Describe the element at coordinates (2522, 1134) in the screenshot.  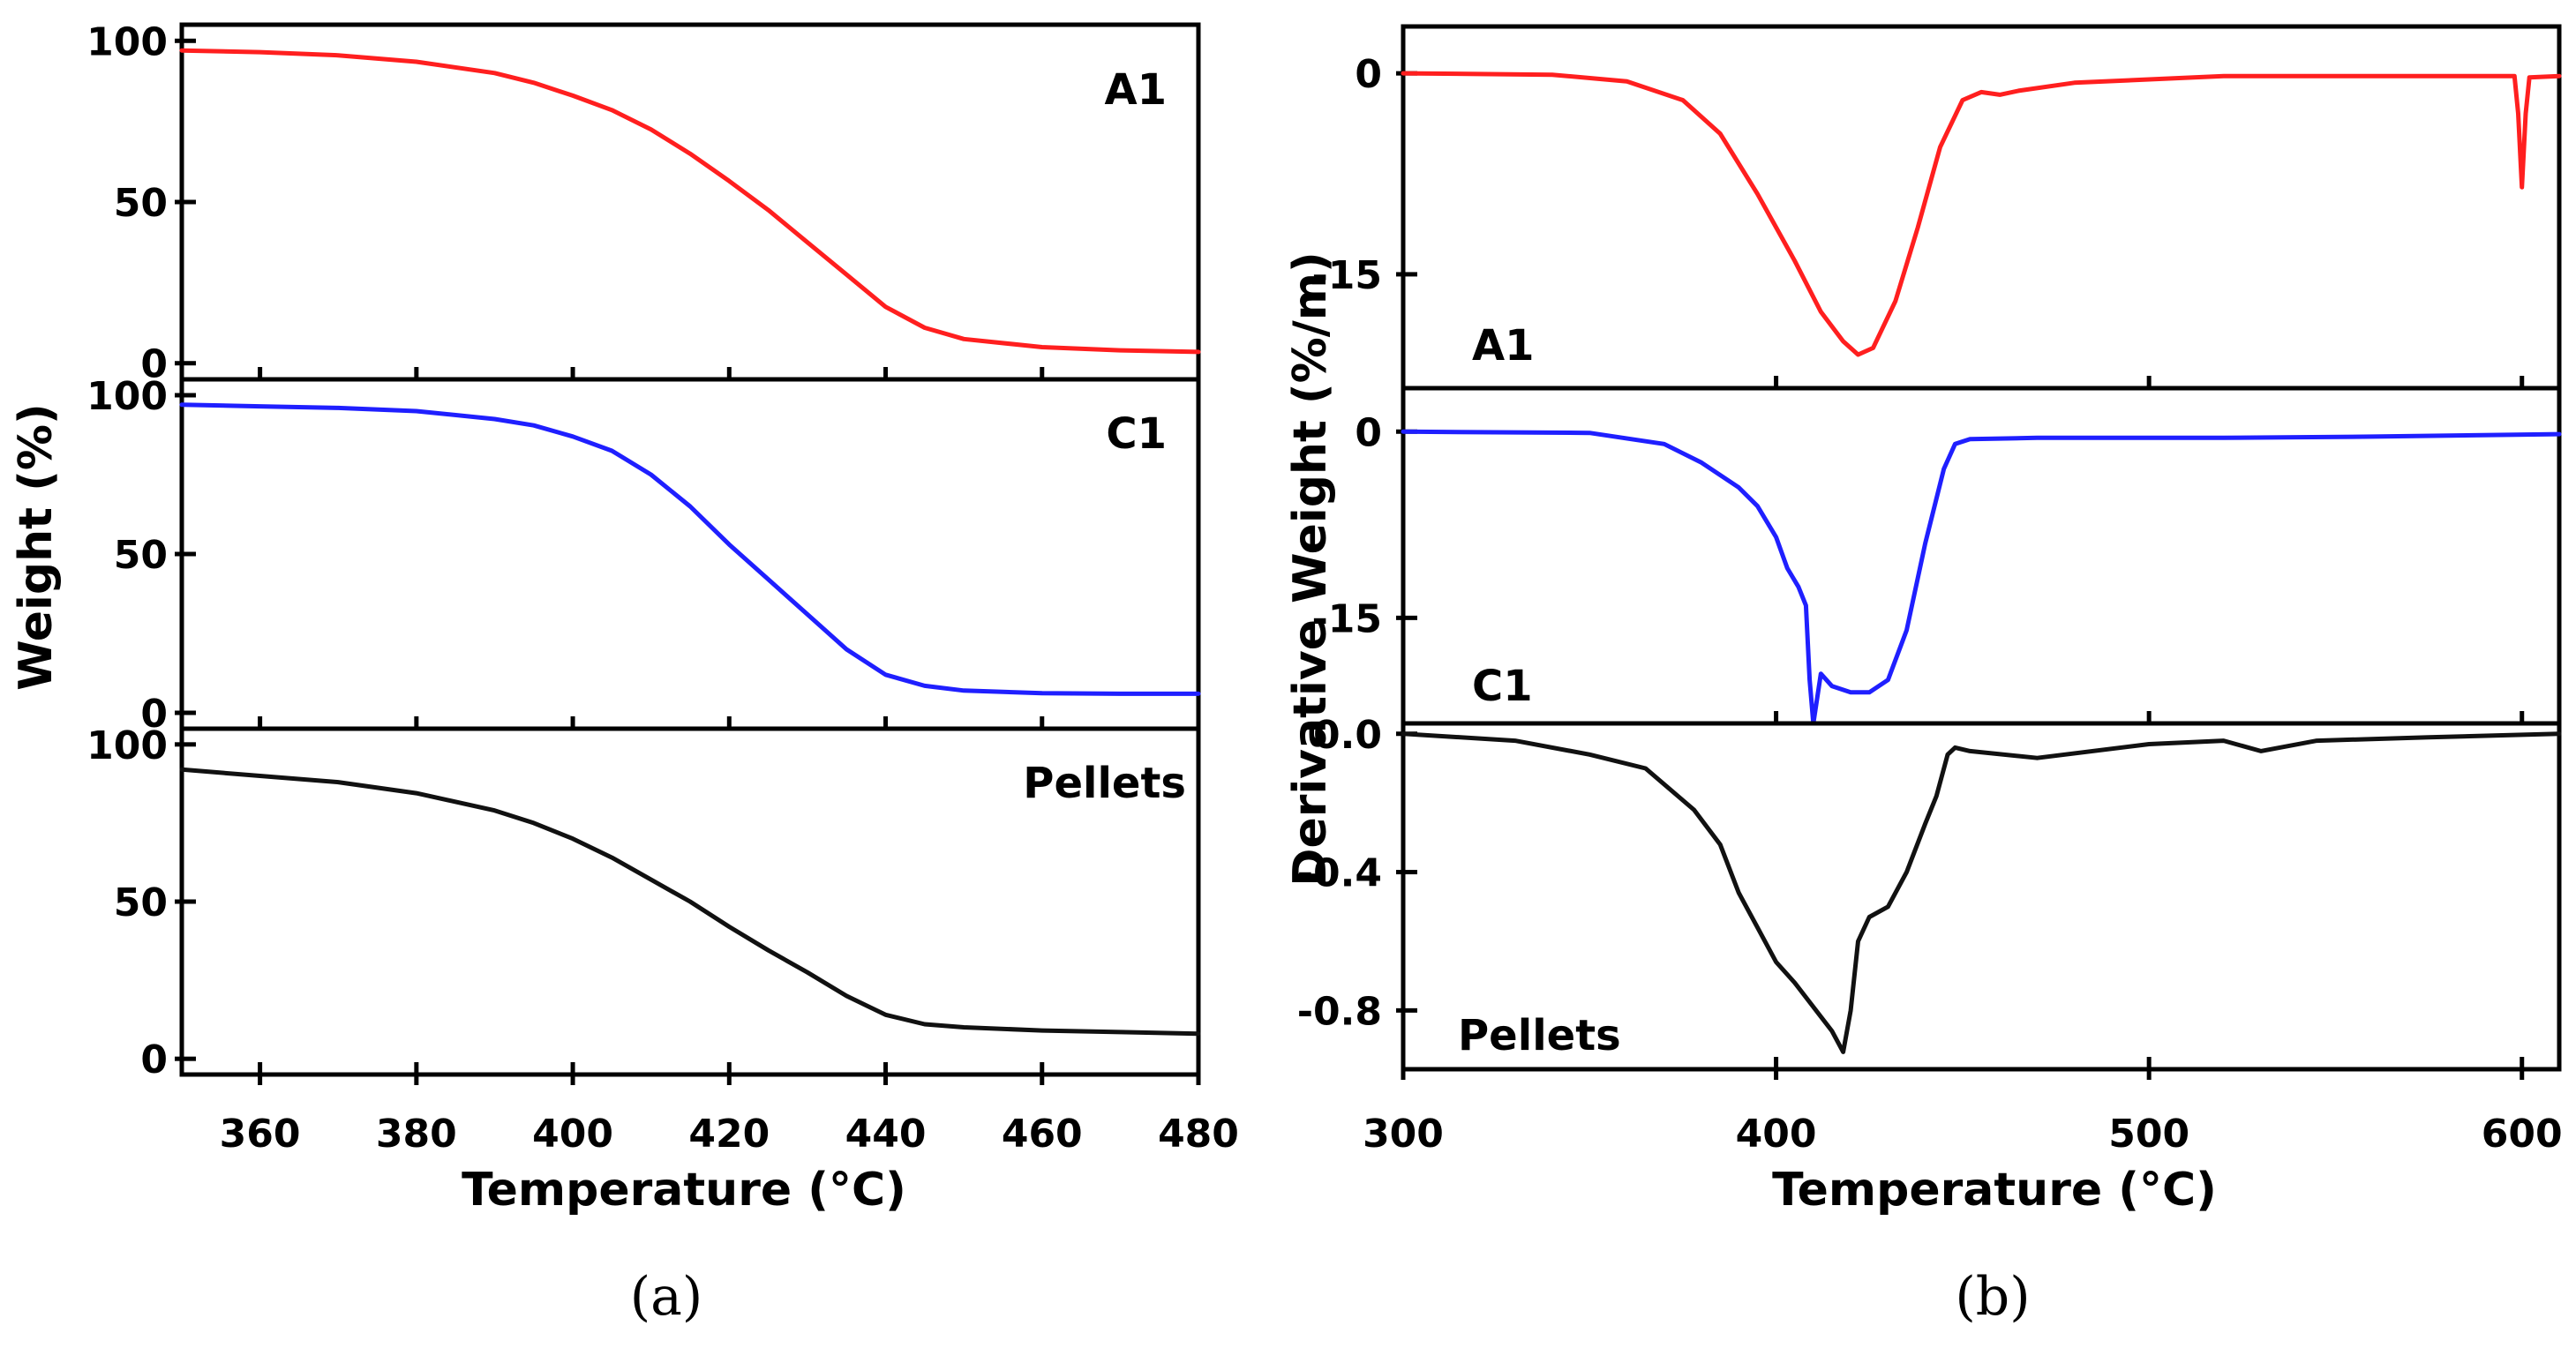
I see `x-tick-label: 600` at that location.